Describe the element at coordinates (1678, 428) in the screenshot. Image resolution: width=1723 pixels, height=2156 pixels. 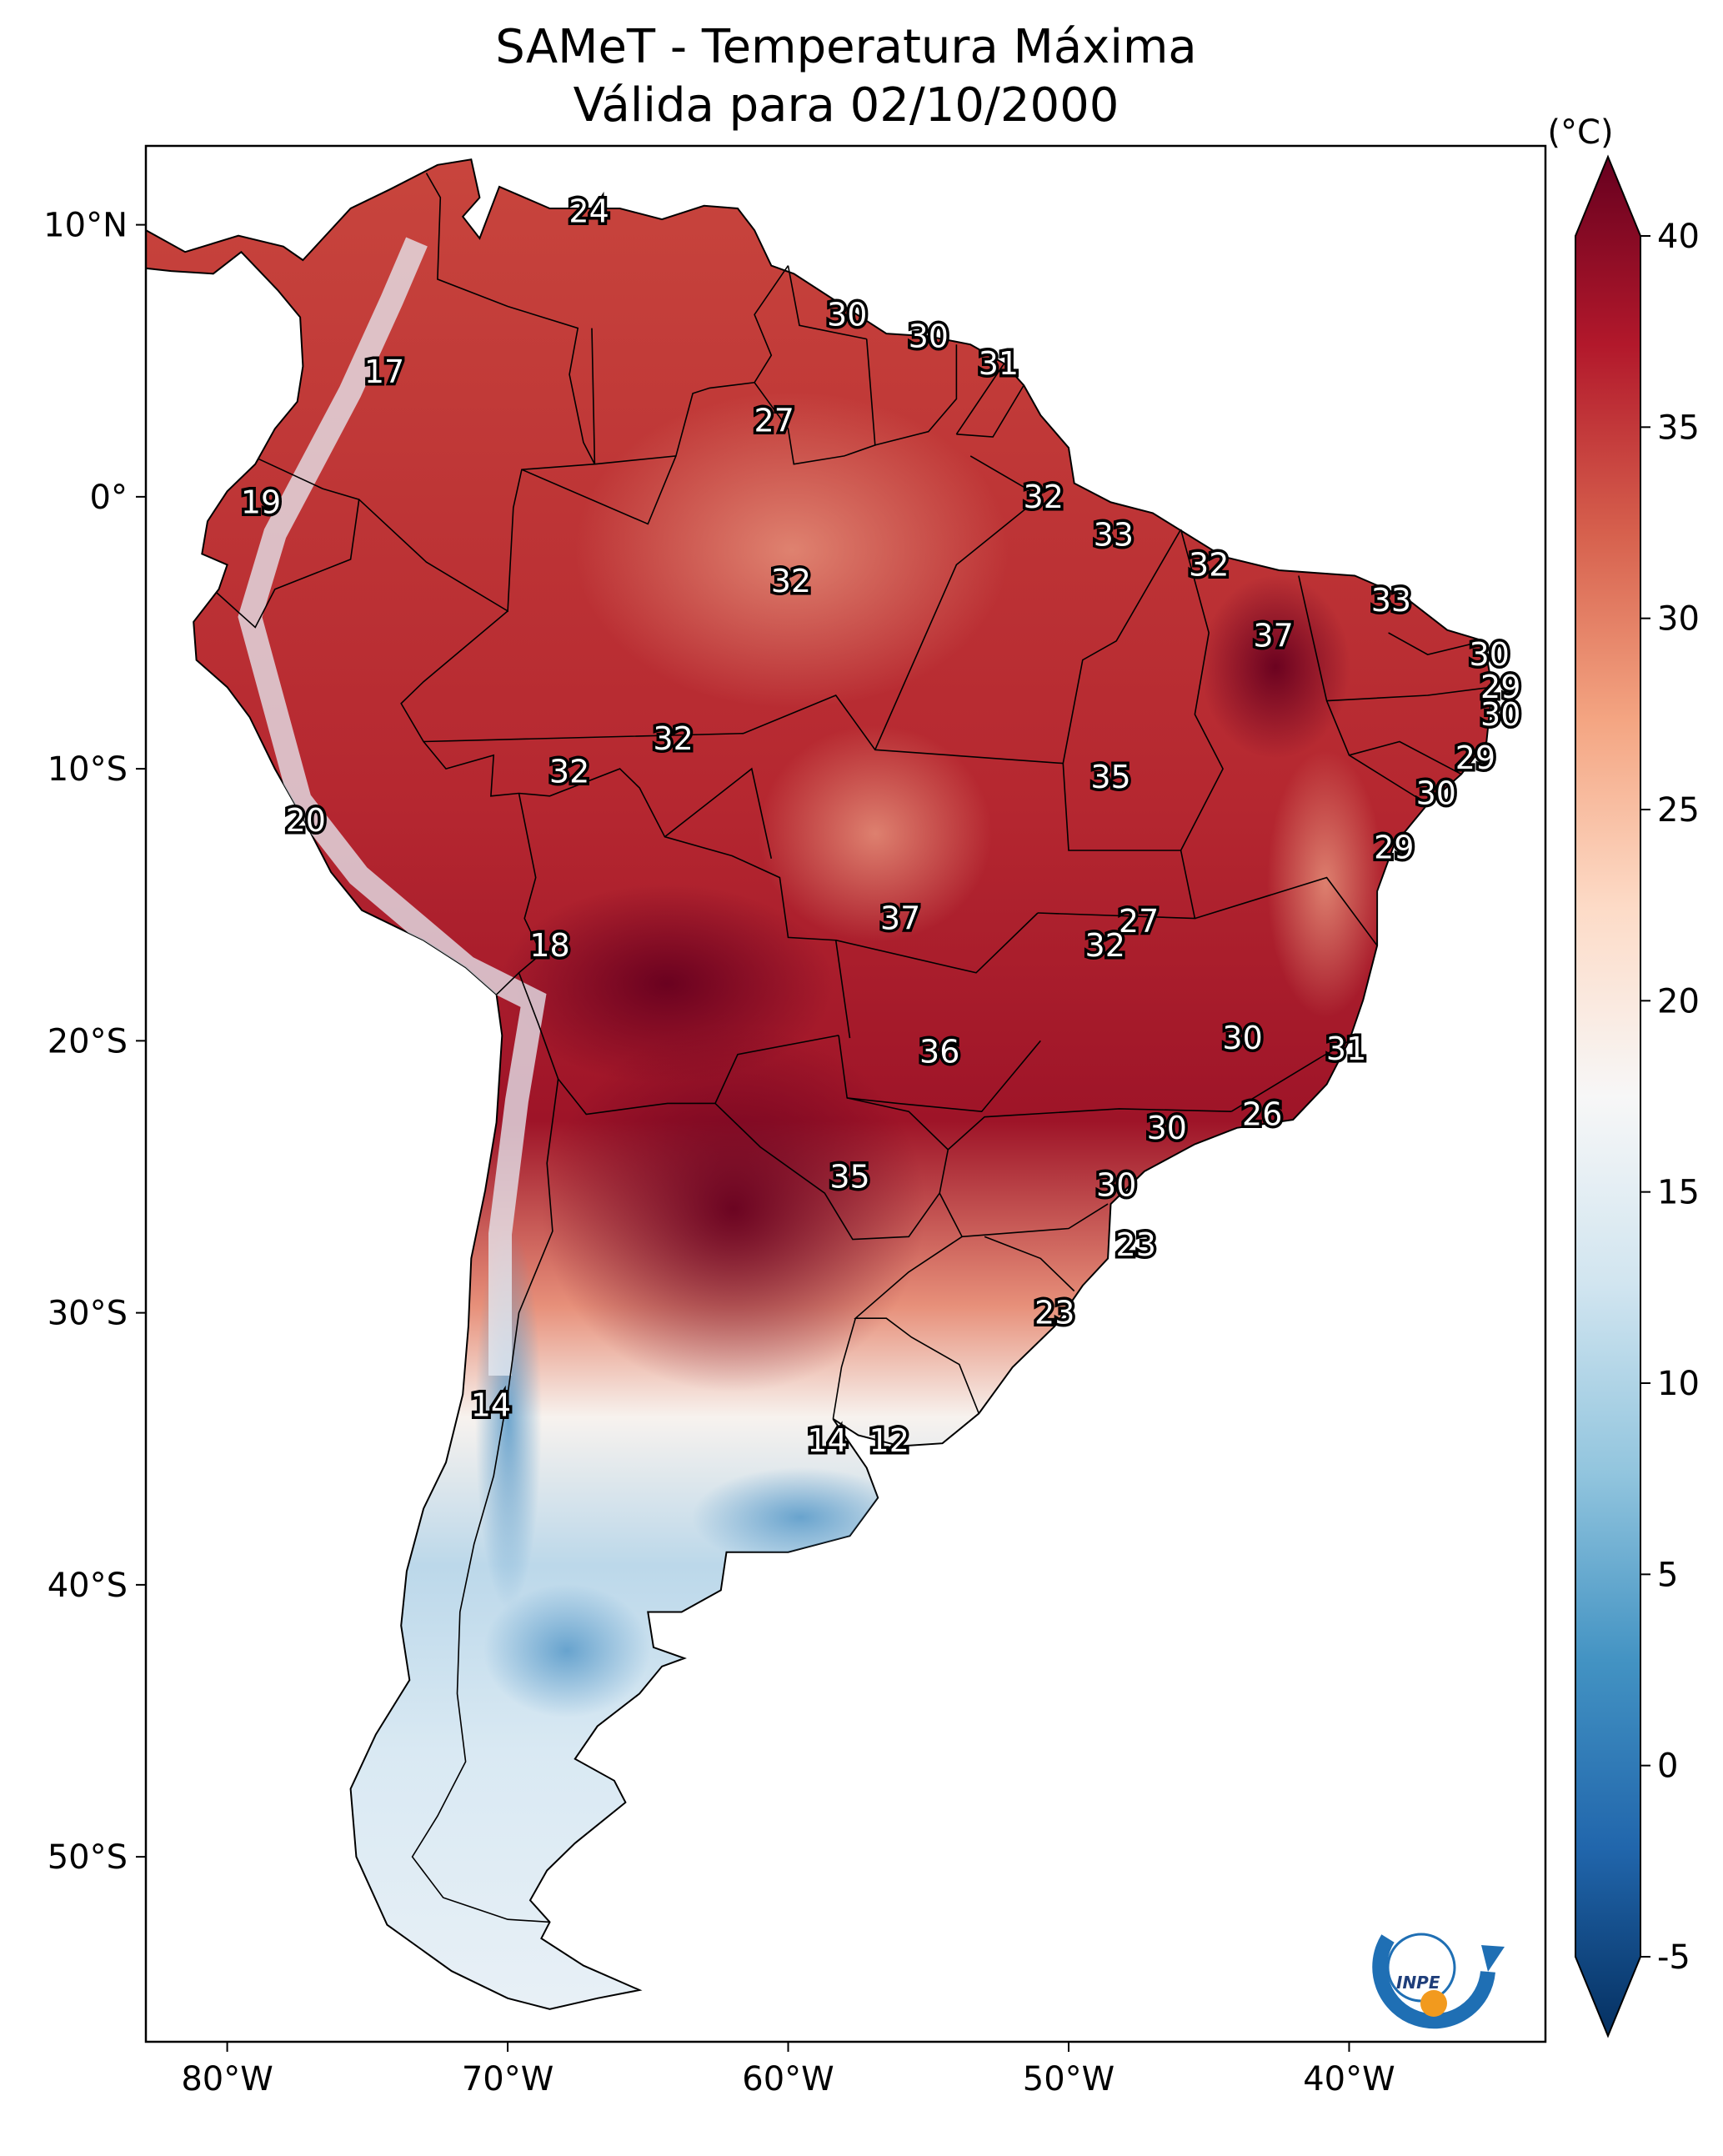
I see `colorbar-tick-label: 35` at that location.